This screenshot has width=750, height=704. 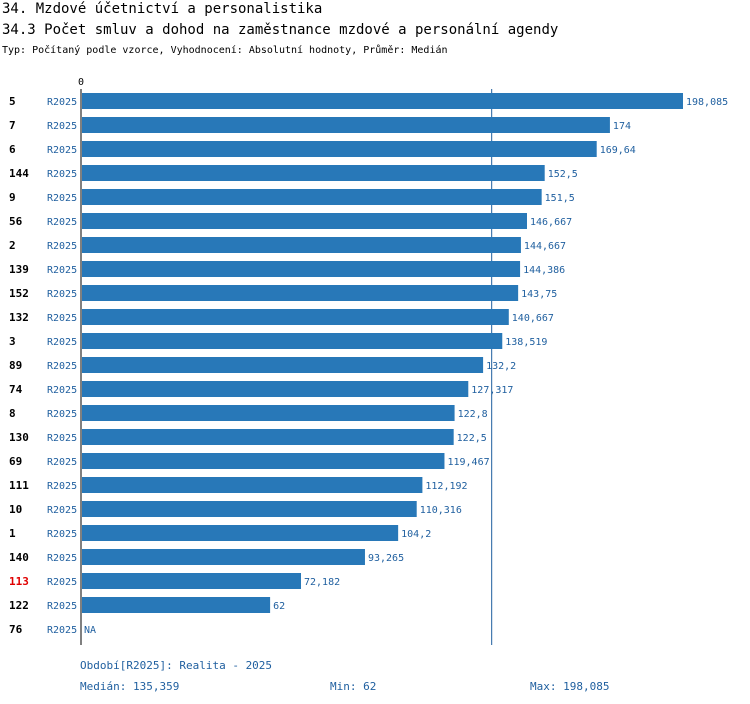 What do you see at coordinates (19, 557) in the screenshot?
I see `row-id-label: 140` at bounding box center [19, 557].